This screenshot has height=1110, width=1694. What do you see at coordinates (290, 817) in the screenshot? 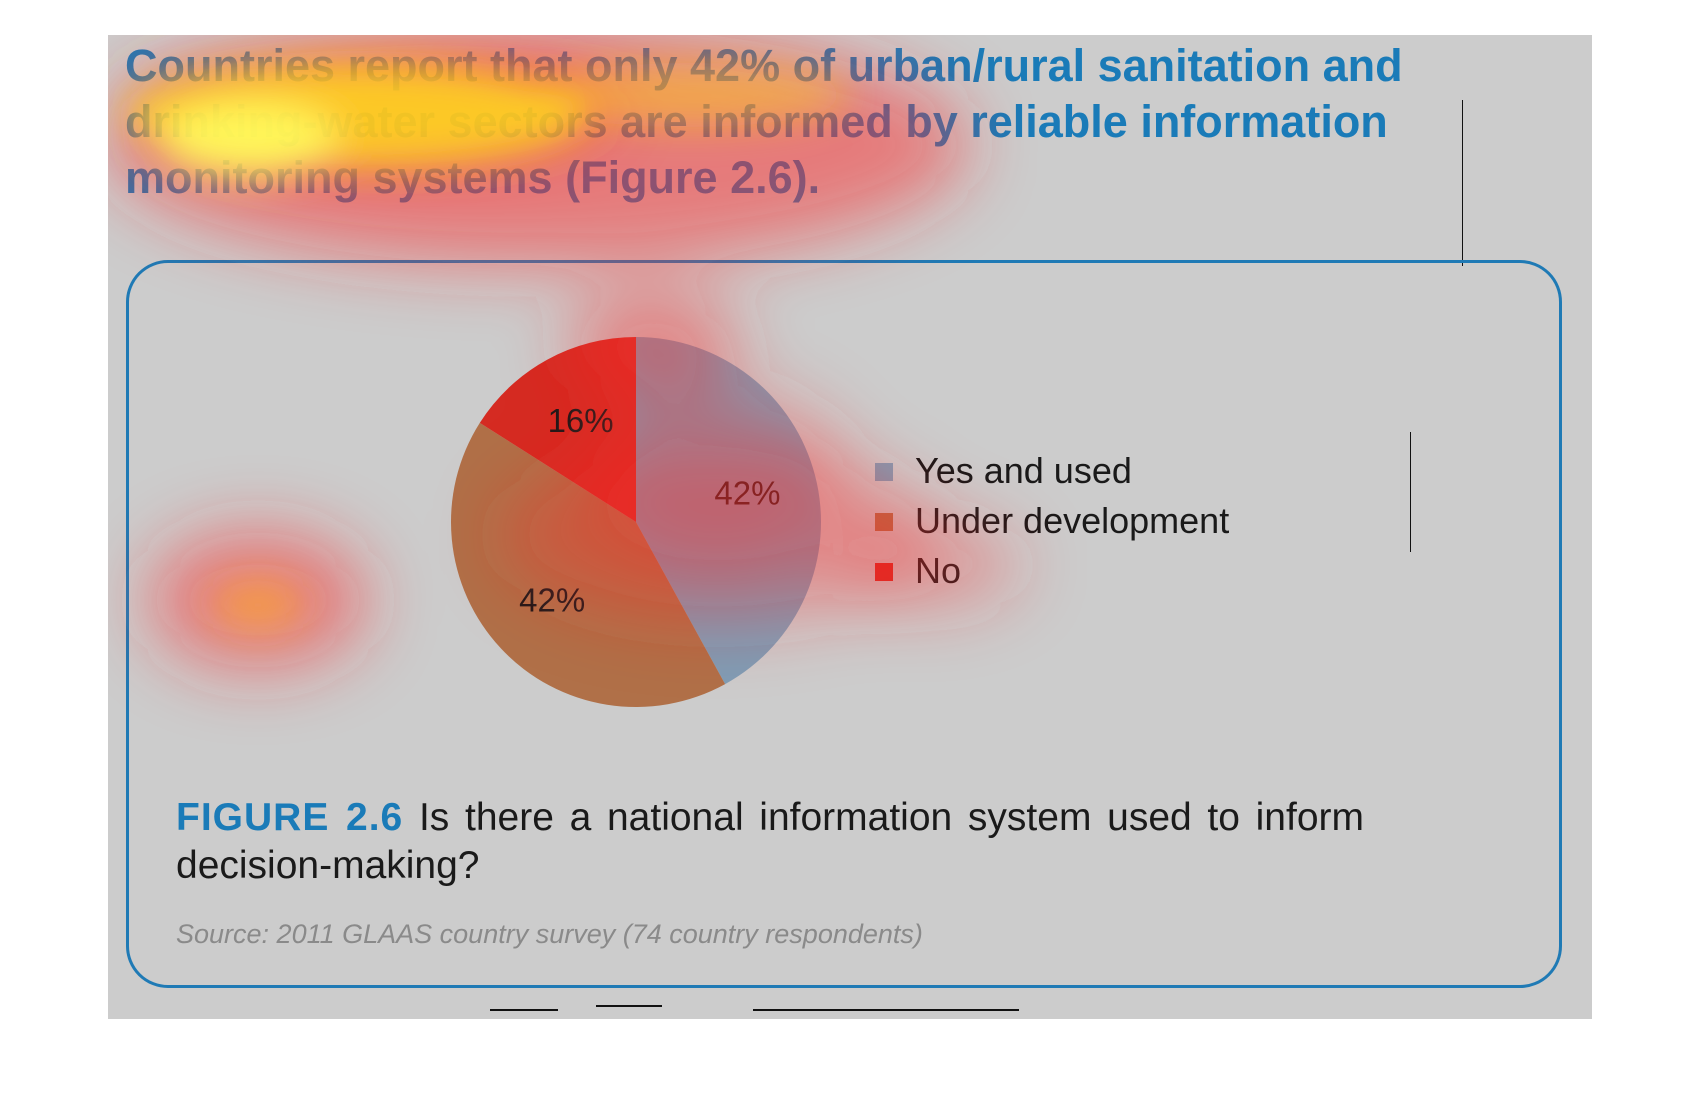
I see `figure-label: FIGURE 2.6` at bounding box center [290, 817].